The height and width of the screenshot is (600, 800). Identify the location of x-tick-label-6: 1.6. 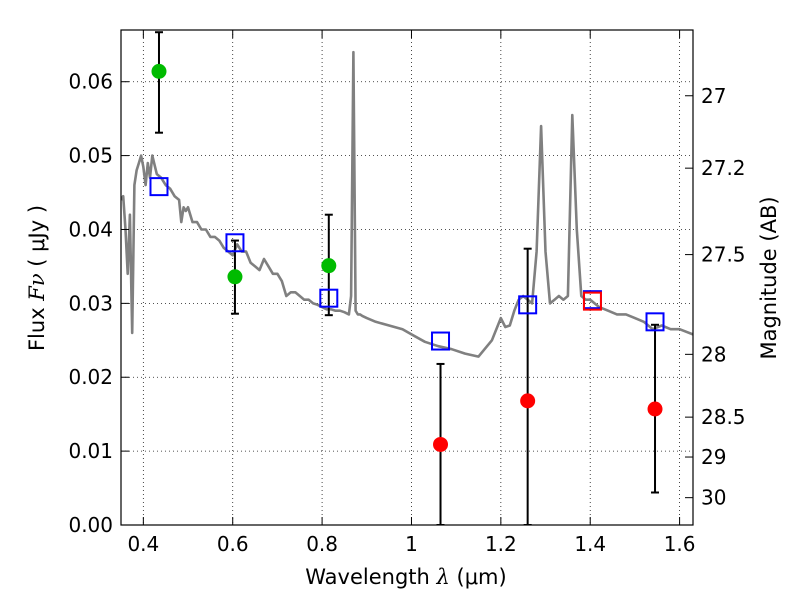
(680, 544).